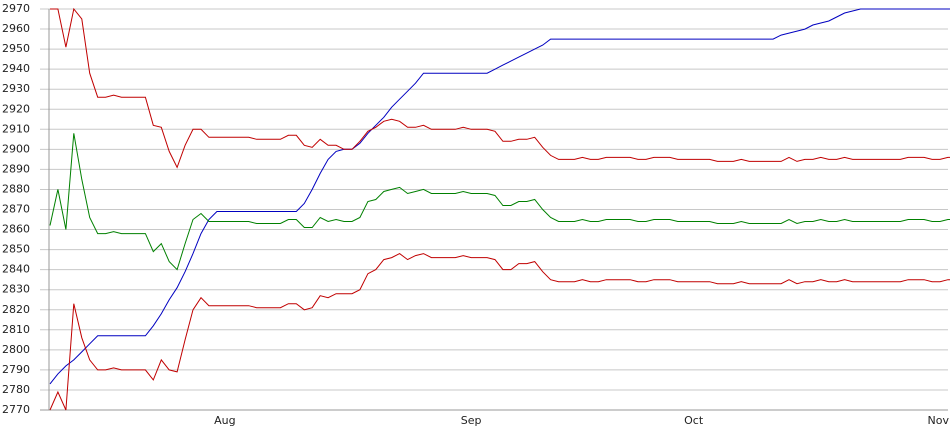 The height and width of the screenshot is (439, 950). Describe the element at coordinates (16, 269) in the screenshot. I see `y-tick-label: 2840` at that location.